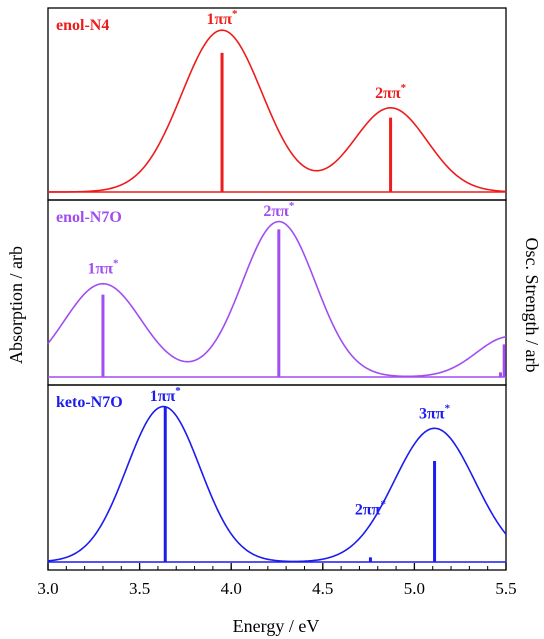  I want to click on x-tick-label: 5.0, so click(414, 588).